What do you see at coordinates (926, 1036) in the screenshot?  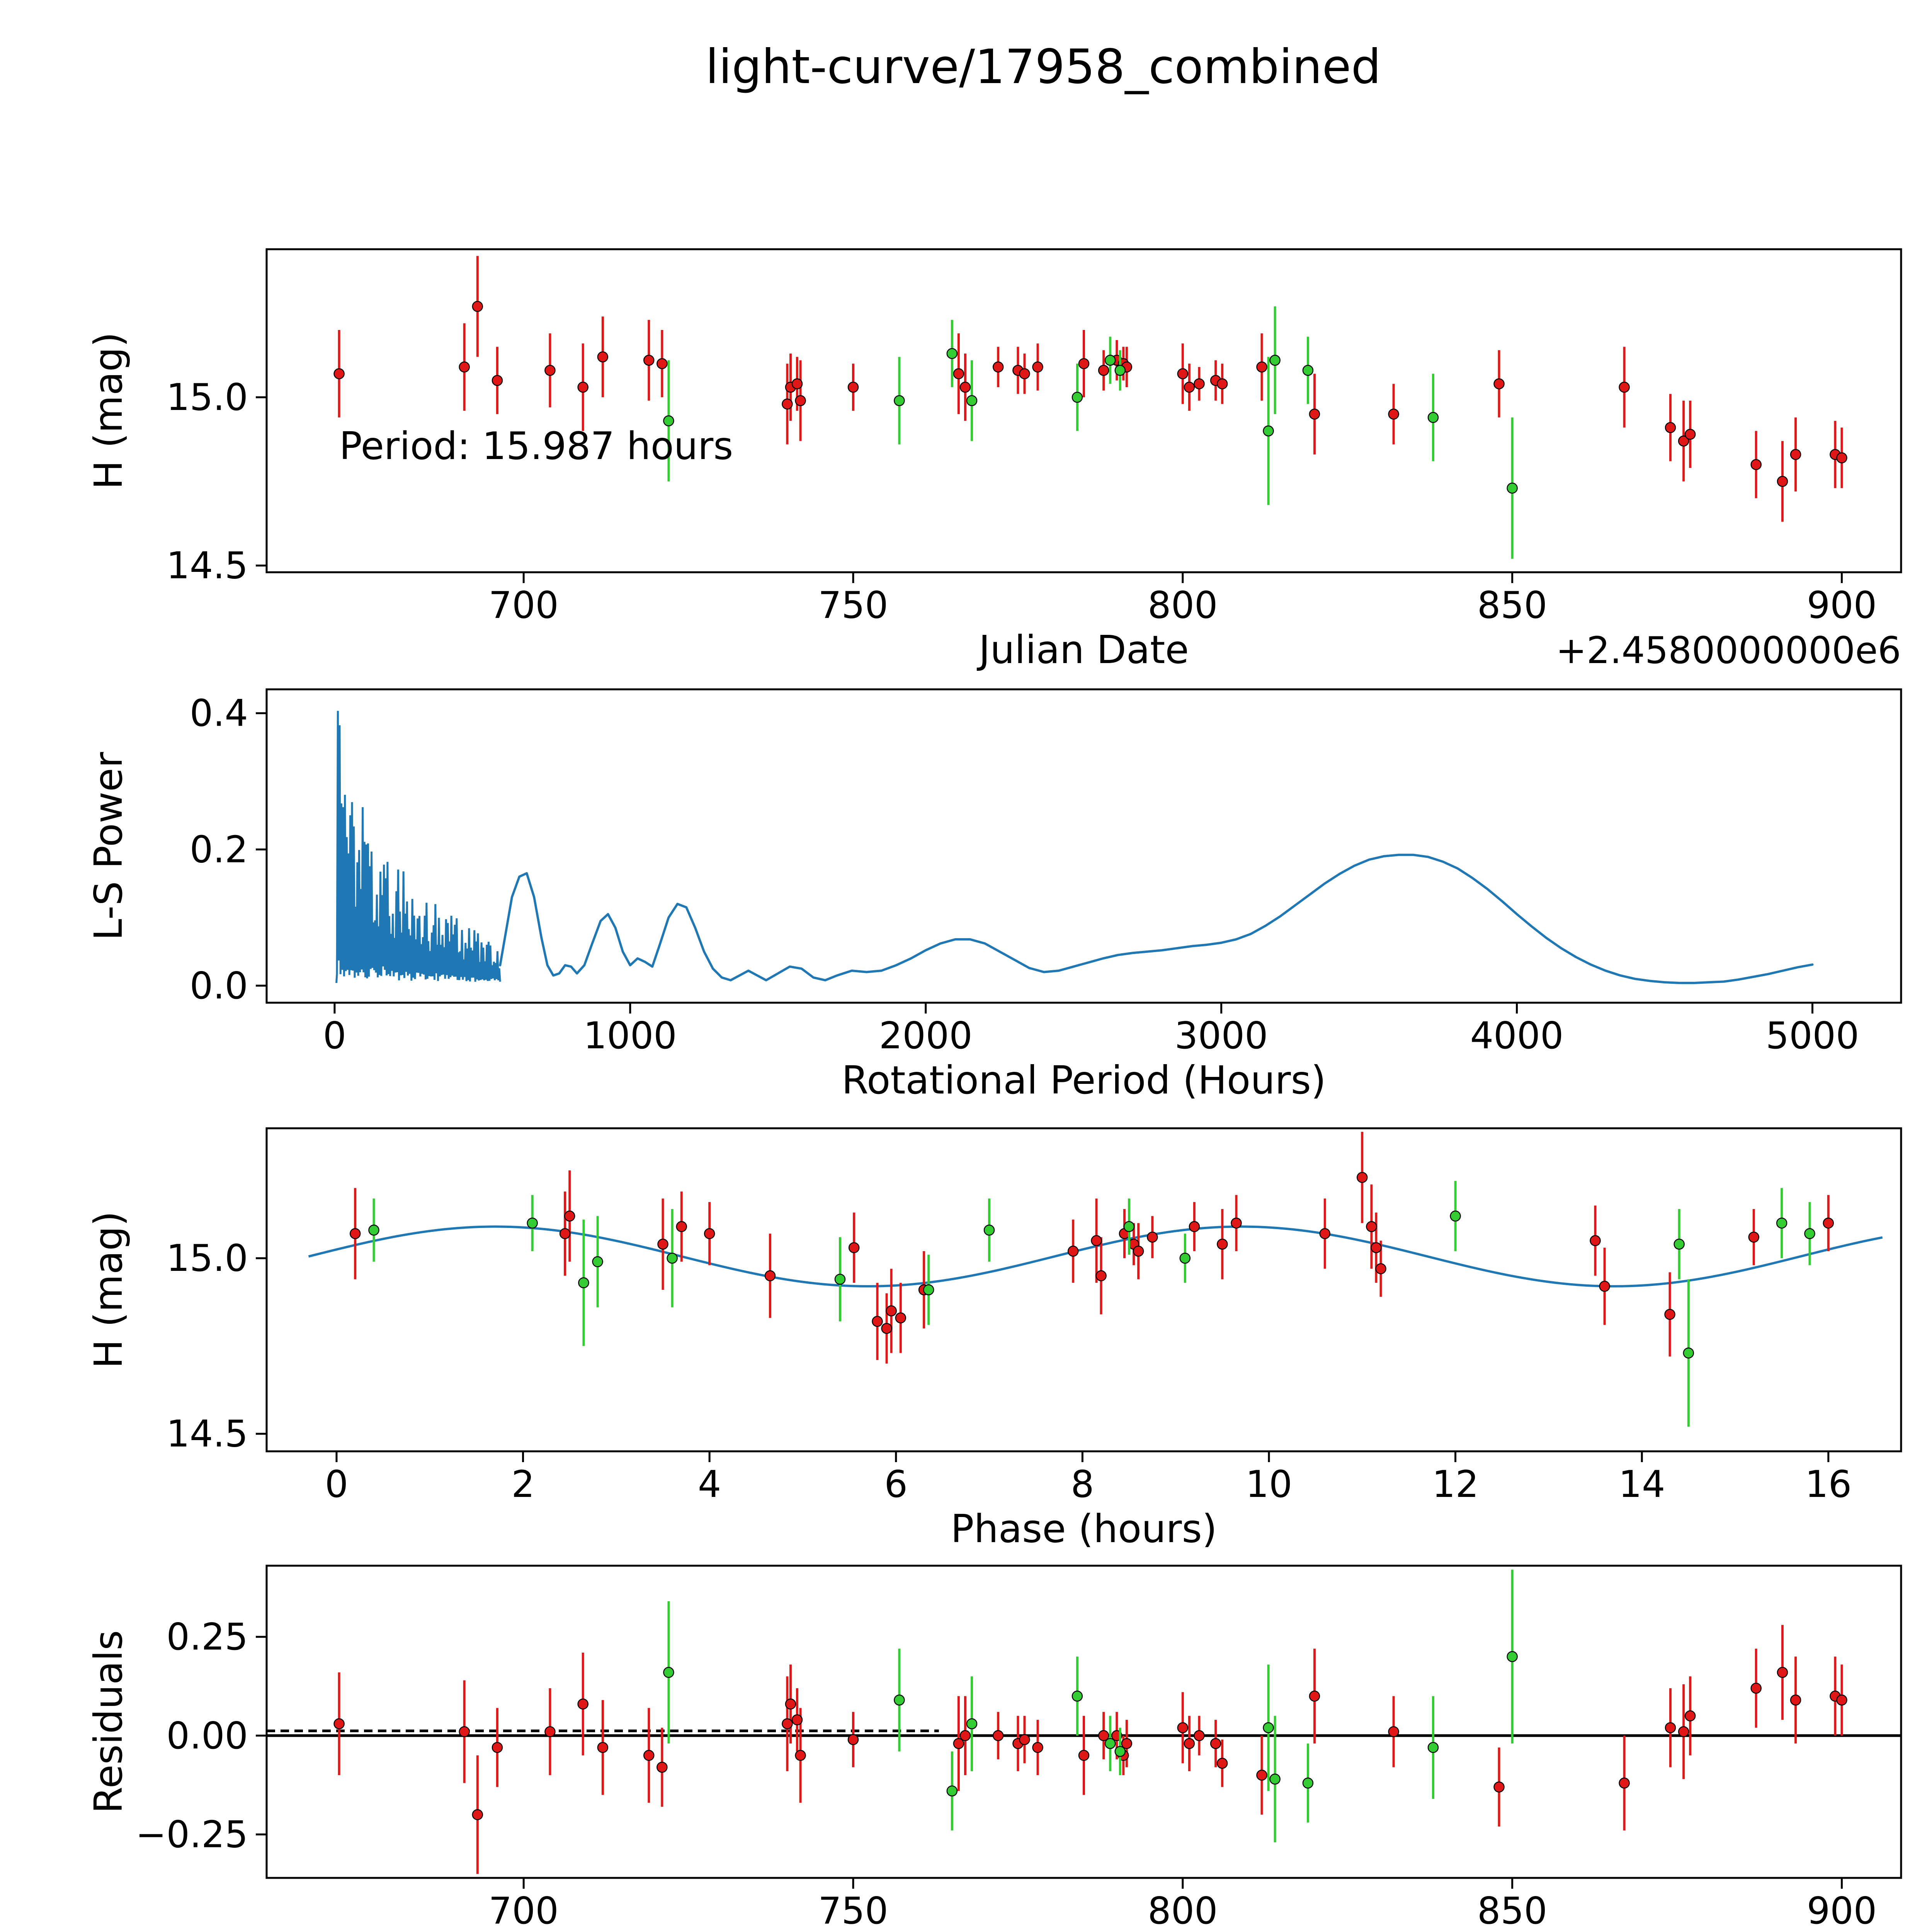 I see `x-tick-label: 2000` at bounding box center [926, 1036].